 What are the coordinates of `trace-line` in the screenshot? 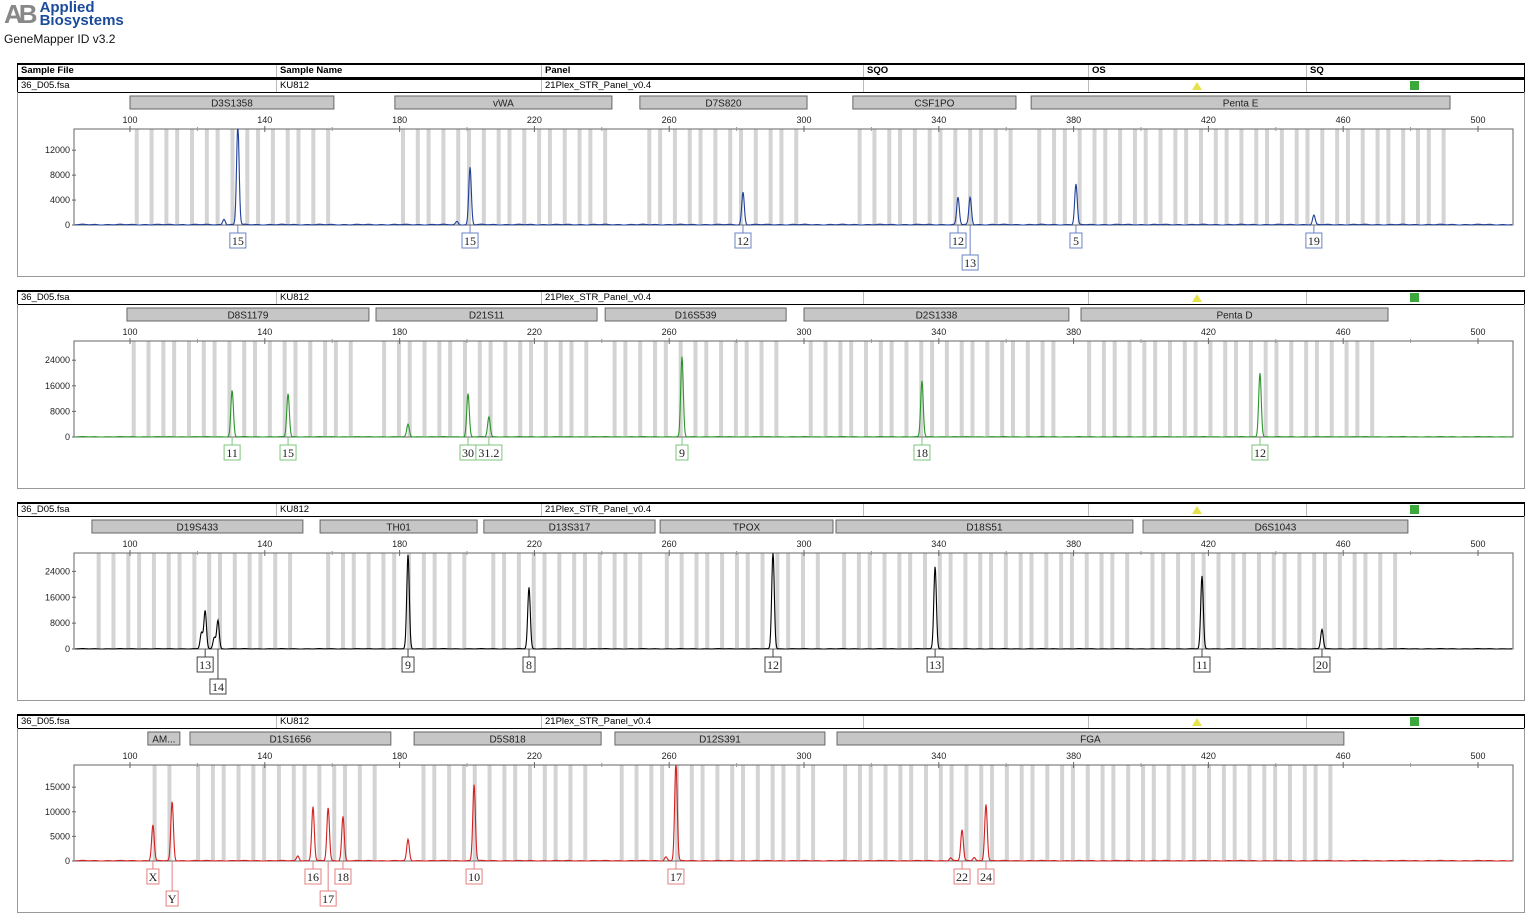 It's located at (793, 177).